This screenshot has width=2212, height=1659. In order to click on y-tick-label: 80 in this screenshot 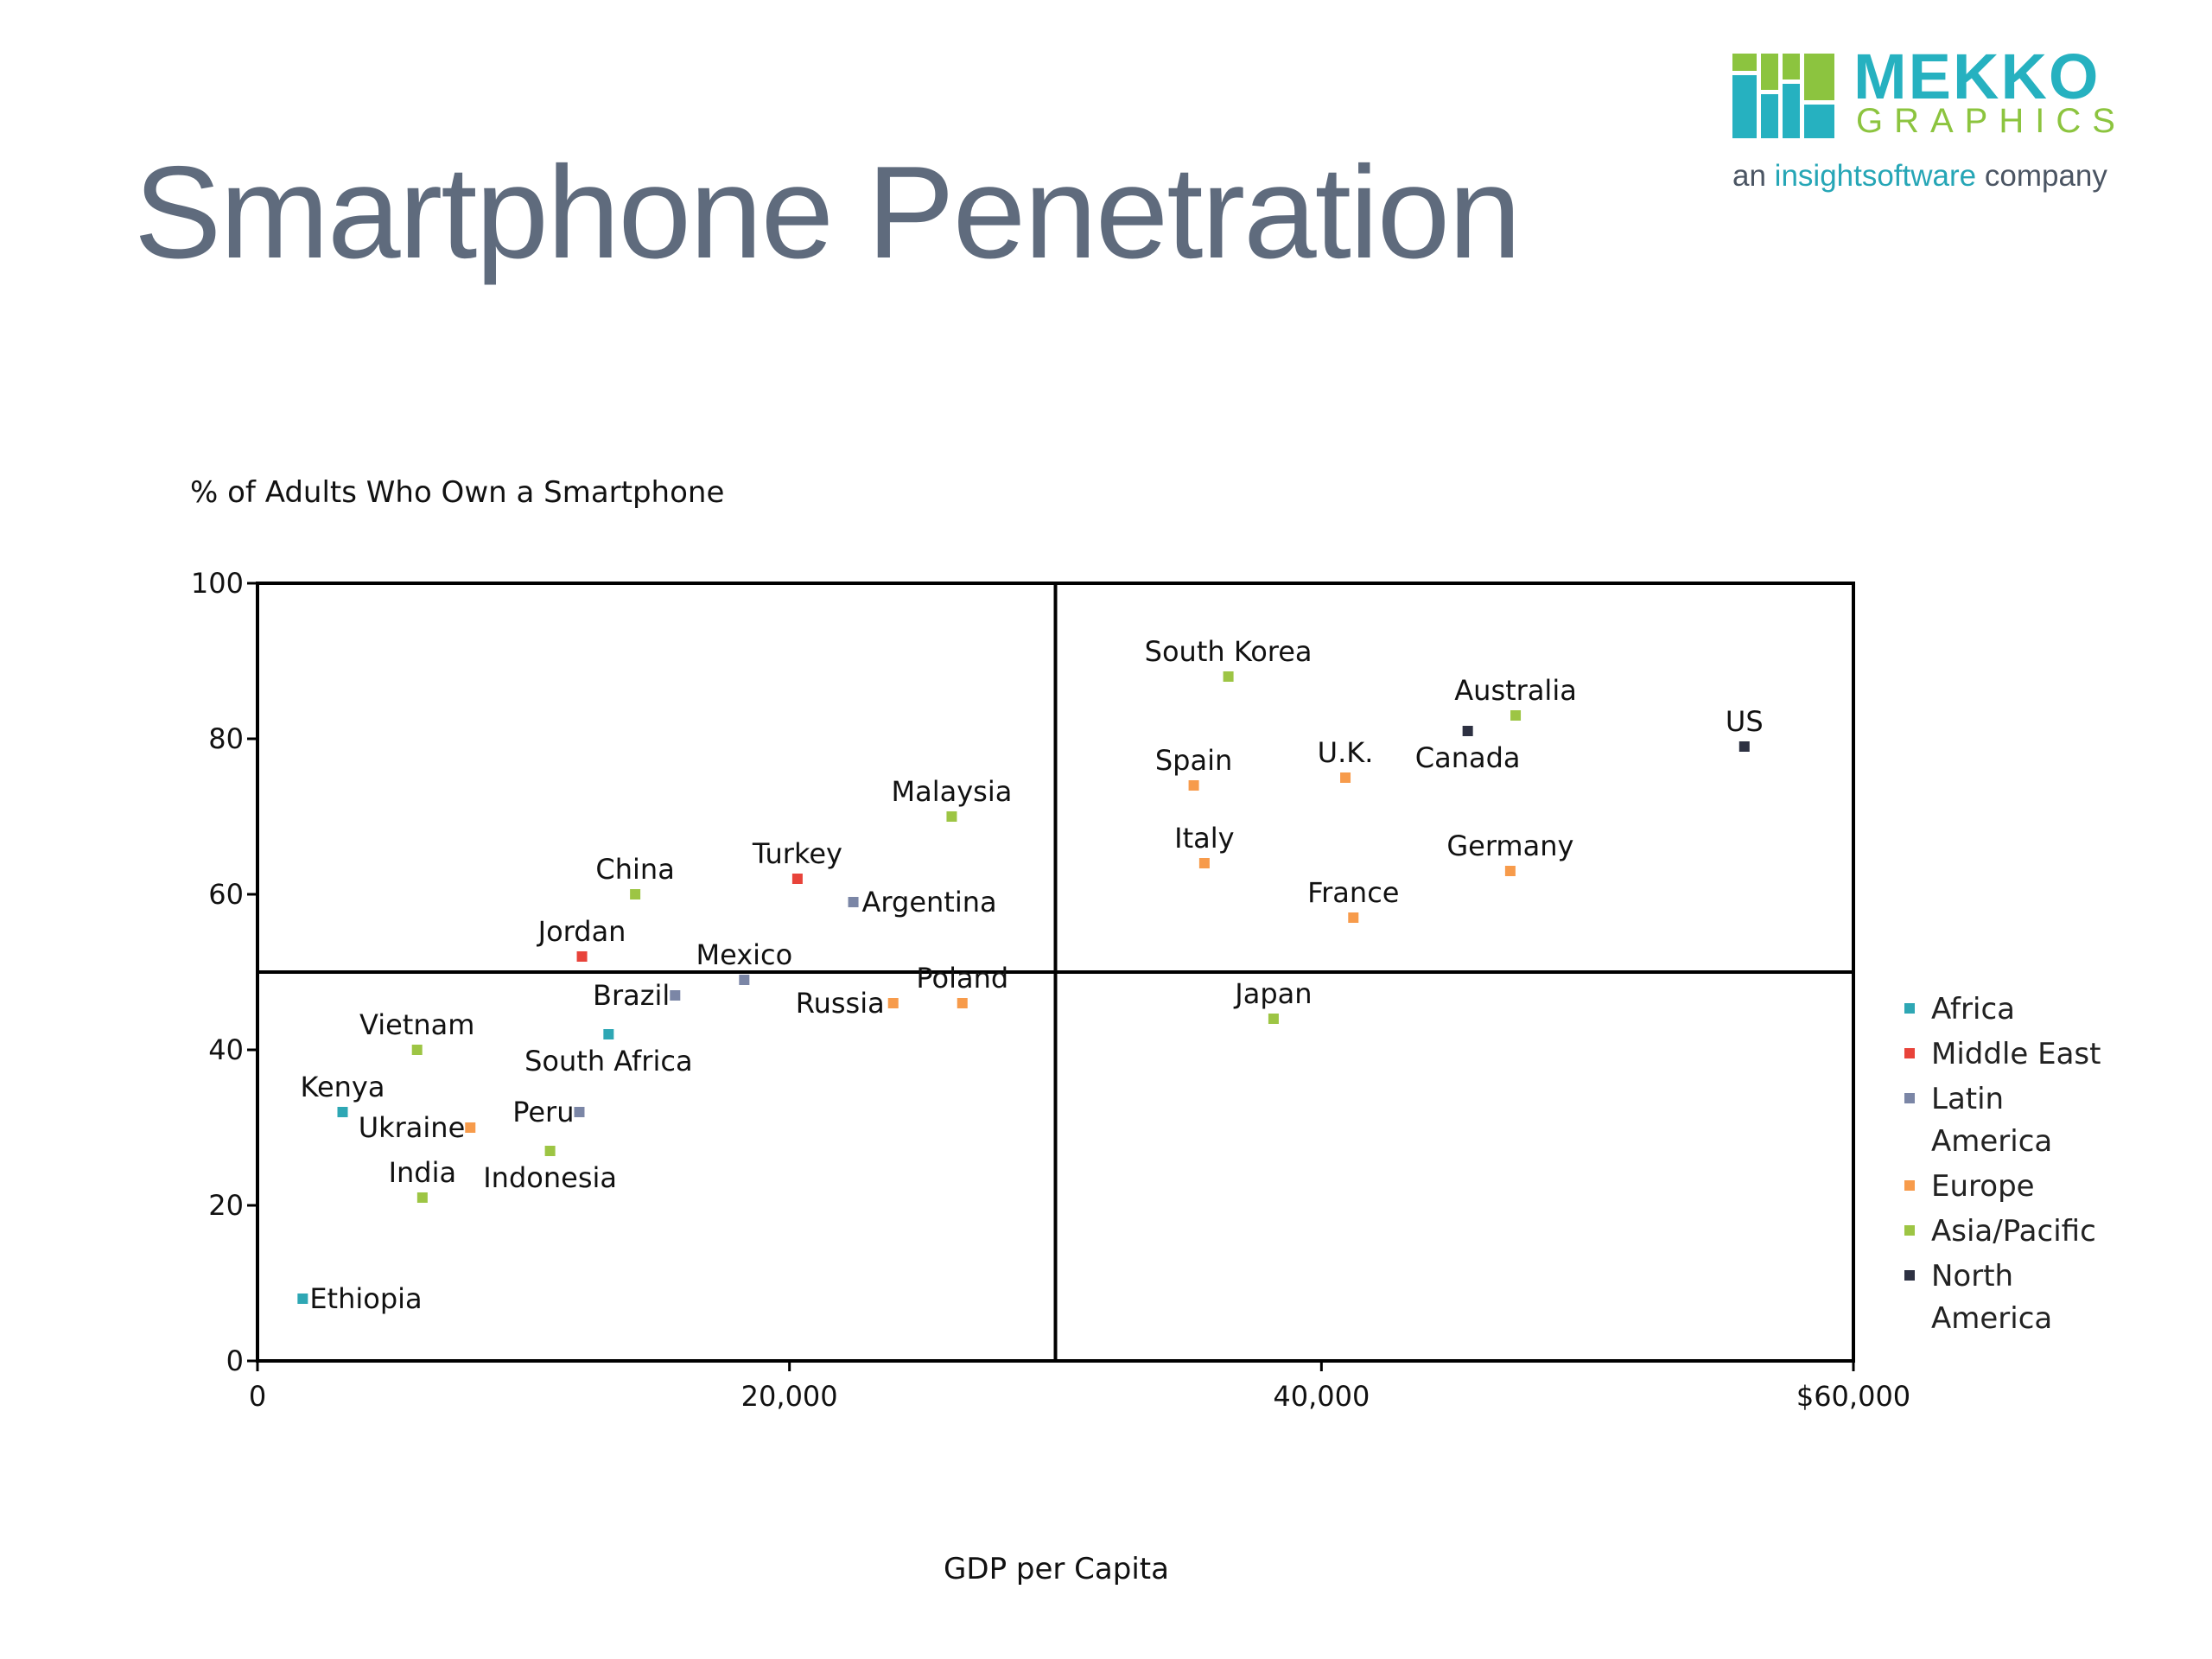, I will do `click(226, 738)`.